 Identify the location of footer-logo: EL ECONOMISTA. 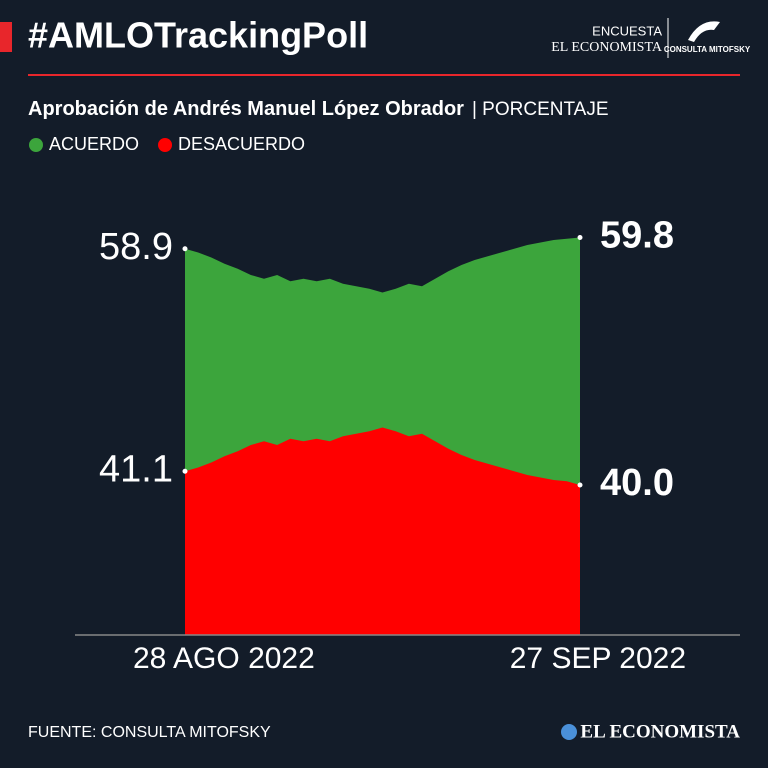
(660, 731).